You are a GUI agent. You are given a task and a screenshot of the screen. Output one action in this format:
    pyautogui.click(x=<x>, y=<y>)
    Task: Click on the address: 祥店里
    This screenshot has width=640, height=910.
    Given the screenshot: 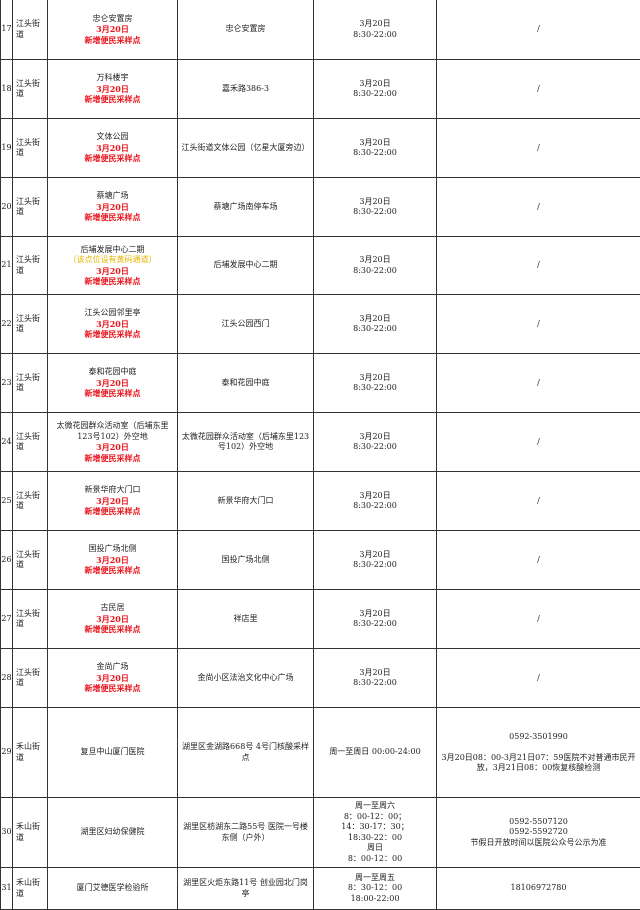 What is the action you would take?
    pyautogui.click(x=245, y=619)
    